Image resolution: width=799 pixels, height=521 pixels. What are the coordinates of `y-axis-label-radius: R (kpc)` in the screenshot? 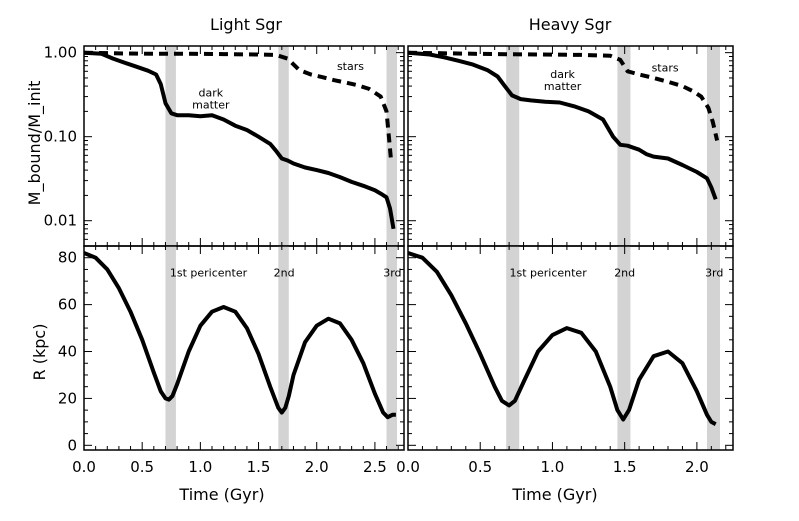 It's located at (39, 352).